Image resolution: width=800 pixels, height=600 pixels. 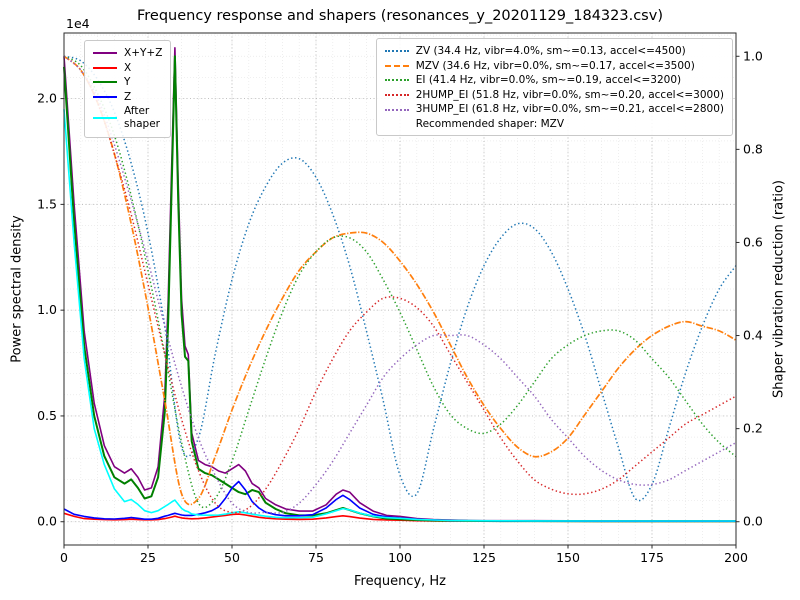 I want to click on y-axis-offset-label: 1e4, so click(x=78, y=23).